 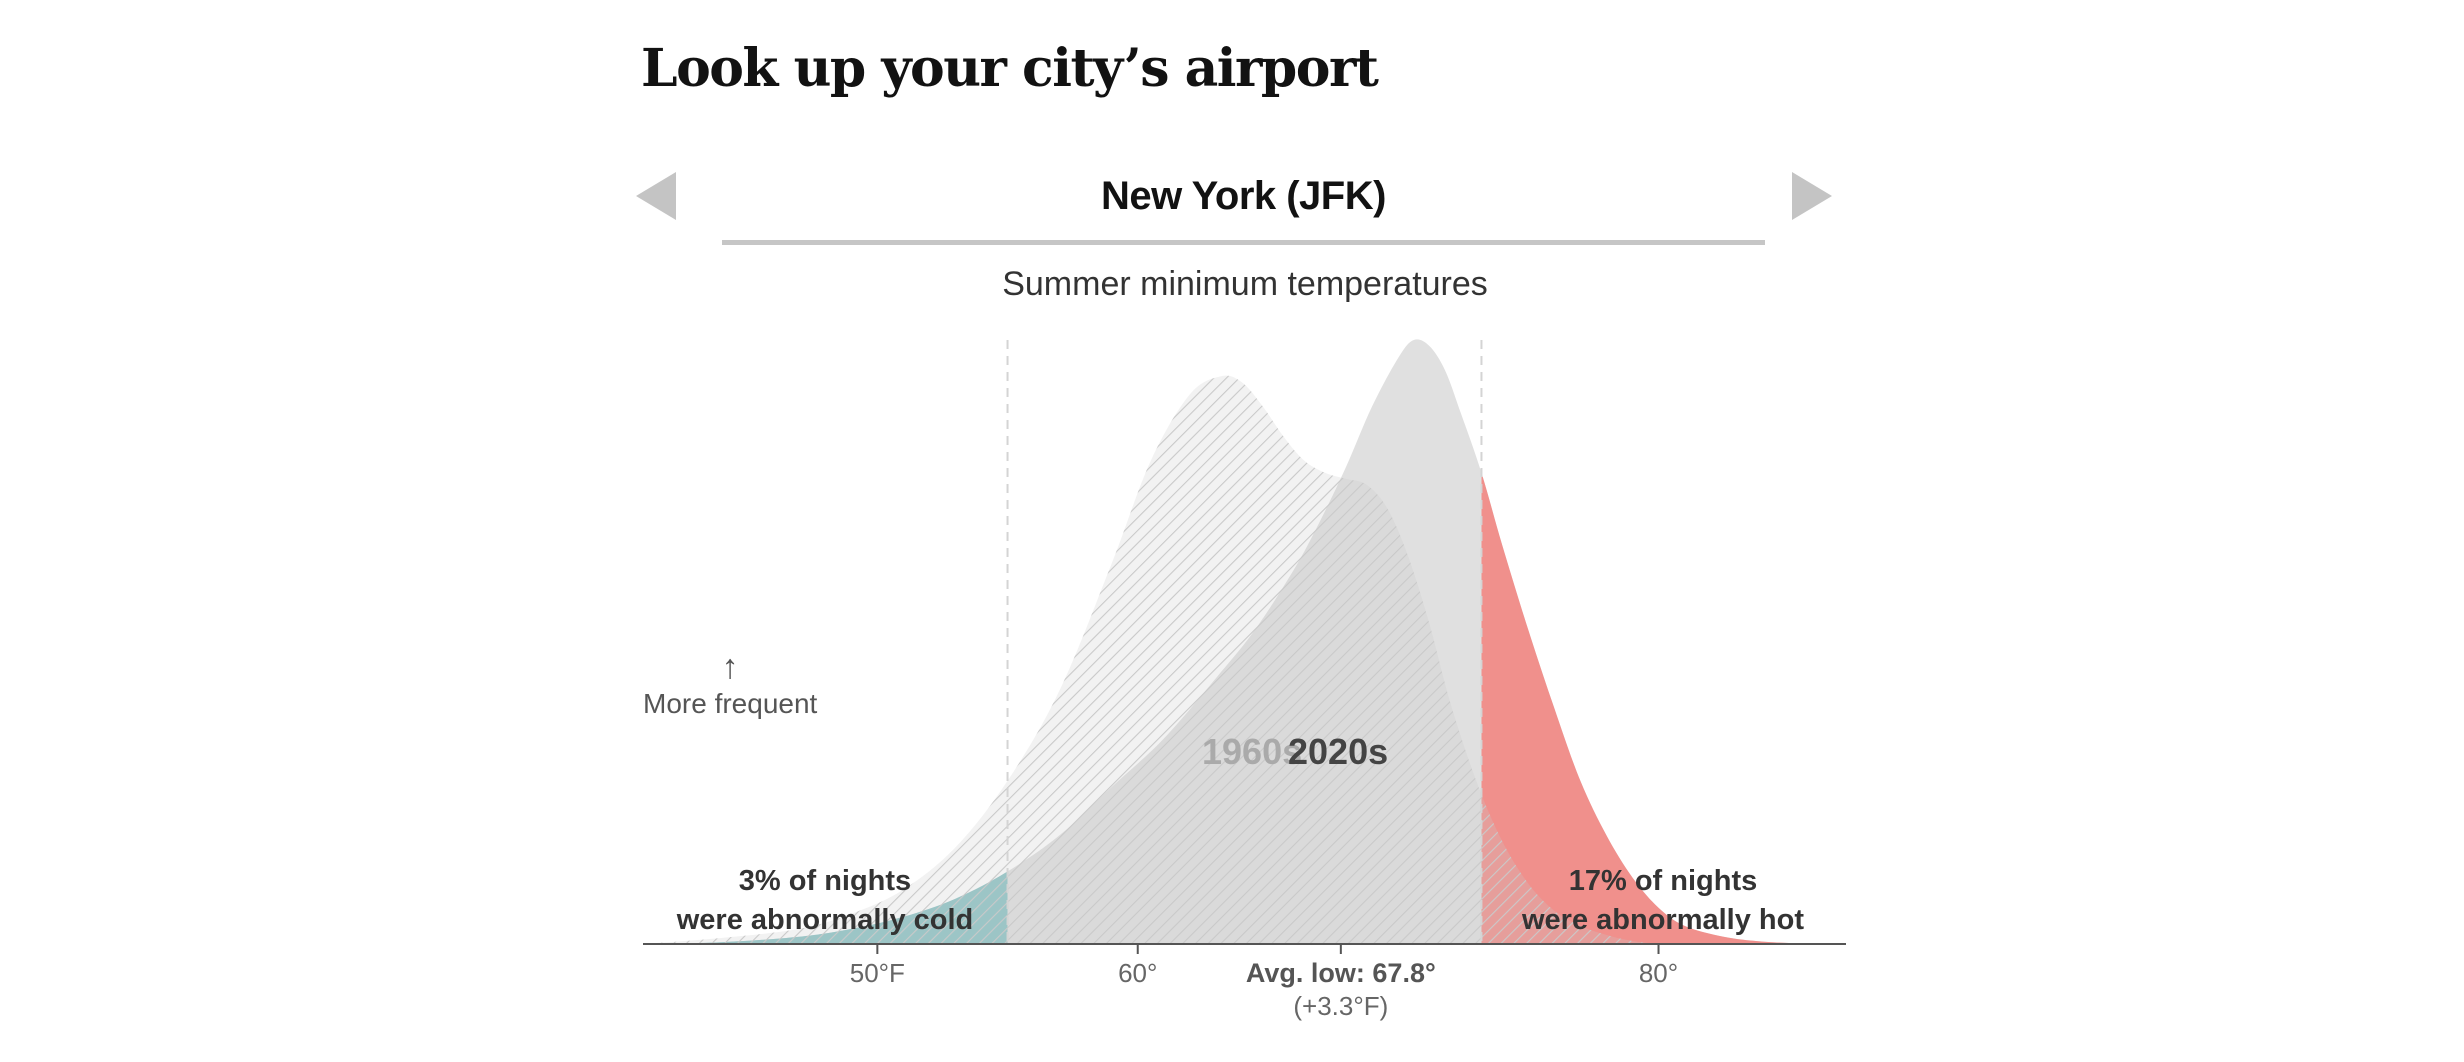 I want to click on page-heading: Look up your city’s airport, so click(x=1010, y=68).